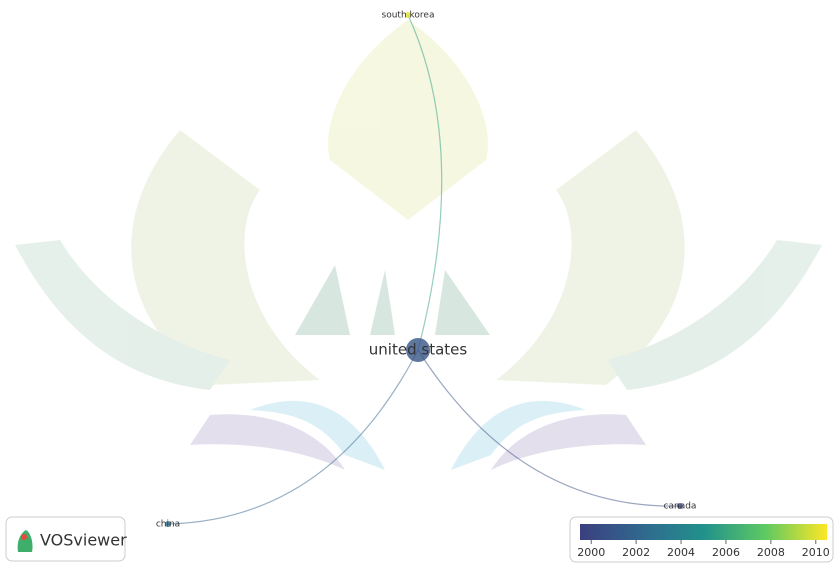  What do you see at coordinates (771, 552) in the screenshot?
I see `colorbar-tick-label: 2008` at bounding box center [771, 552].